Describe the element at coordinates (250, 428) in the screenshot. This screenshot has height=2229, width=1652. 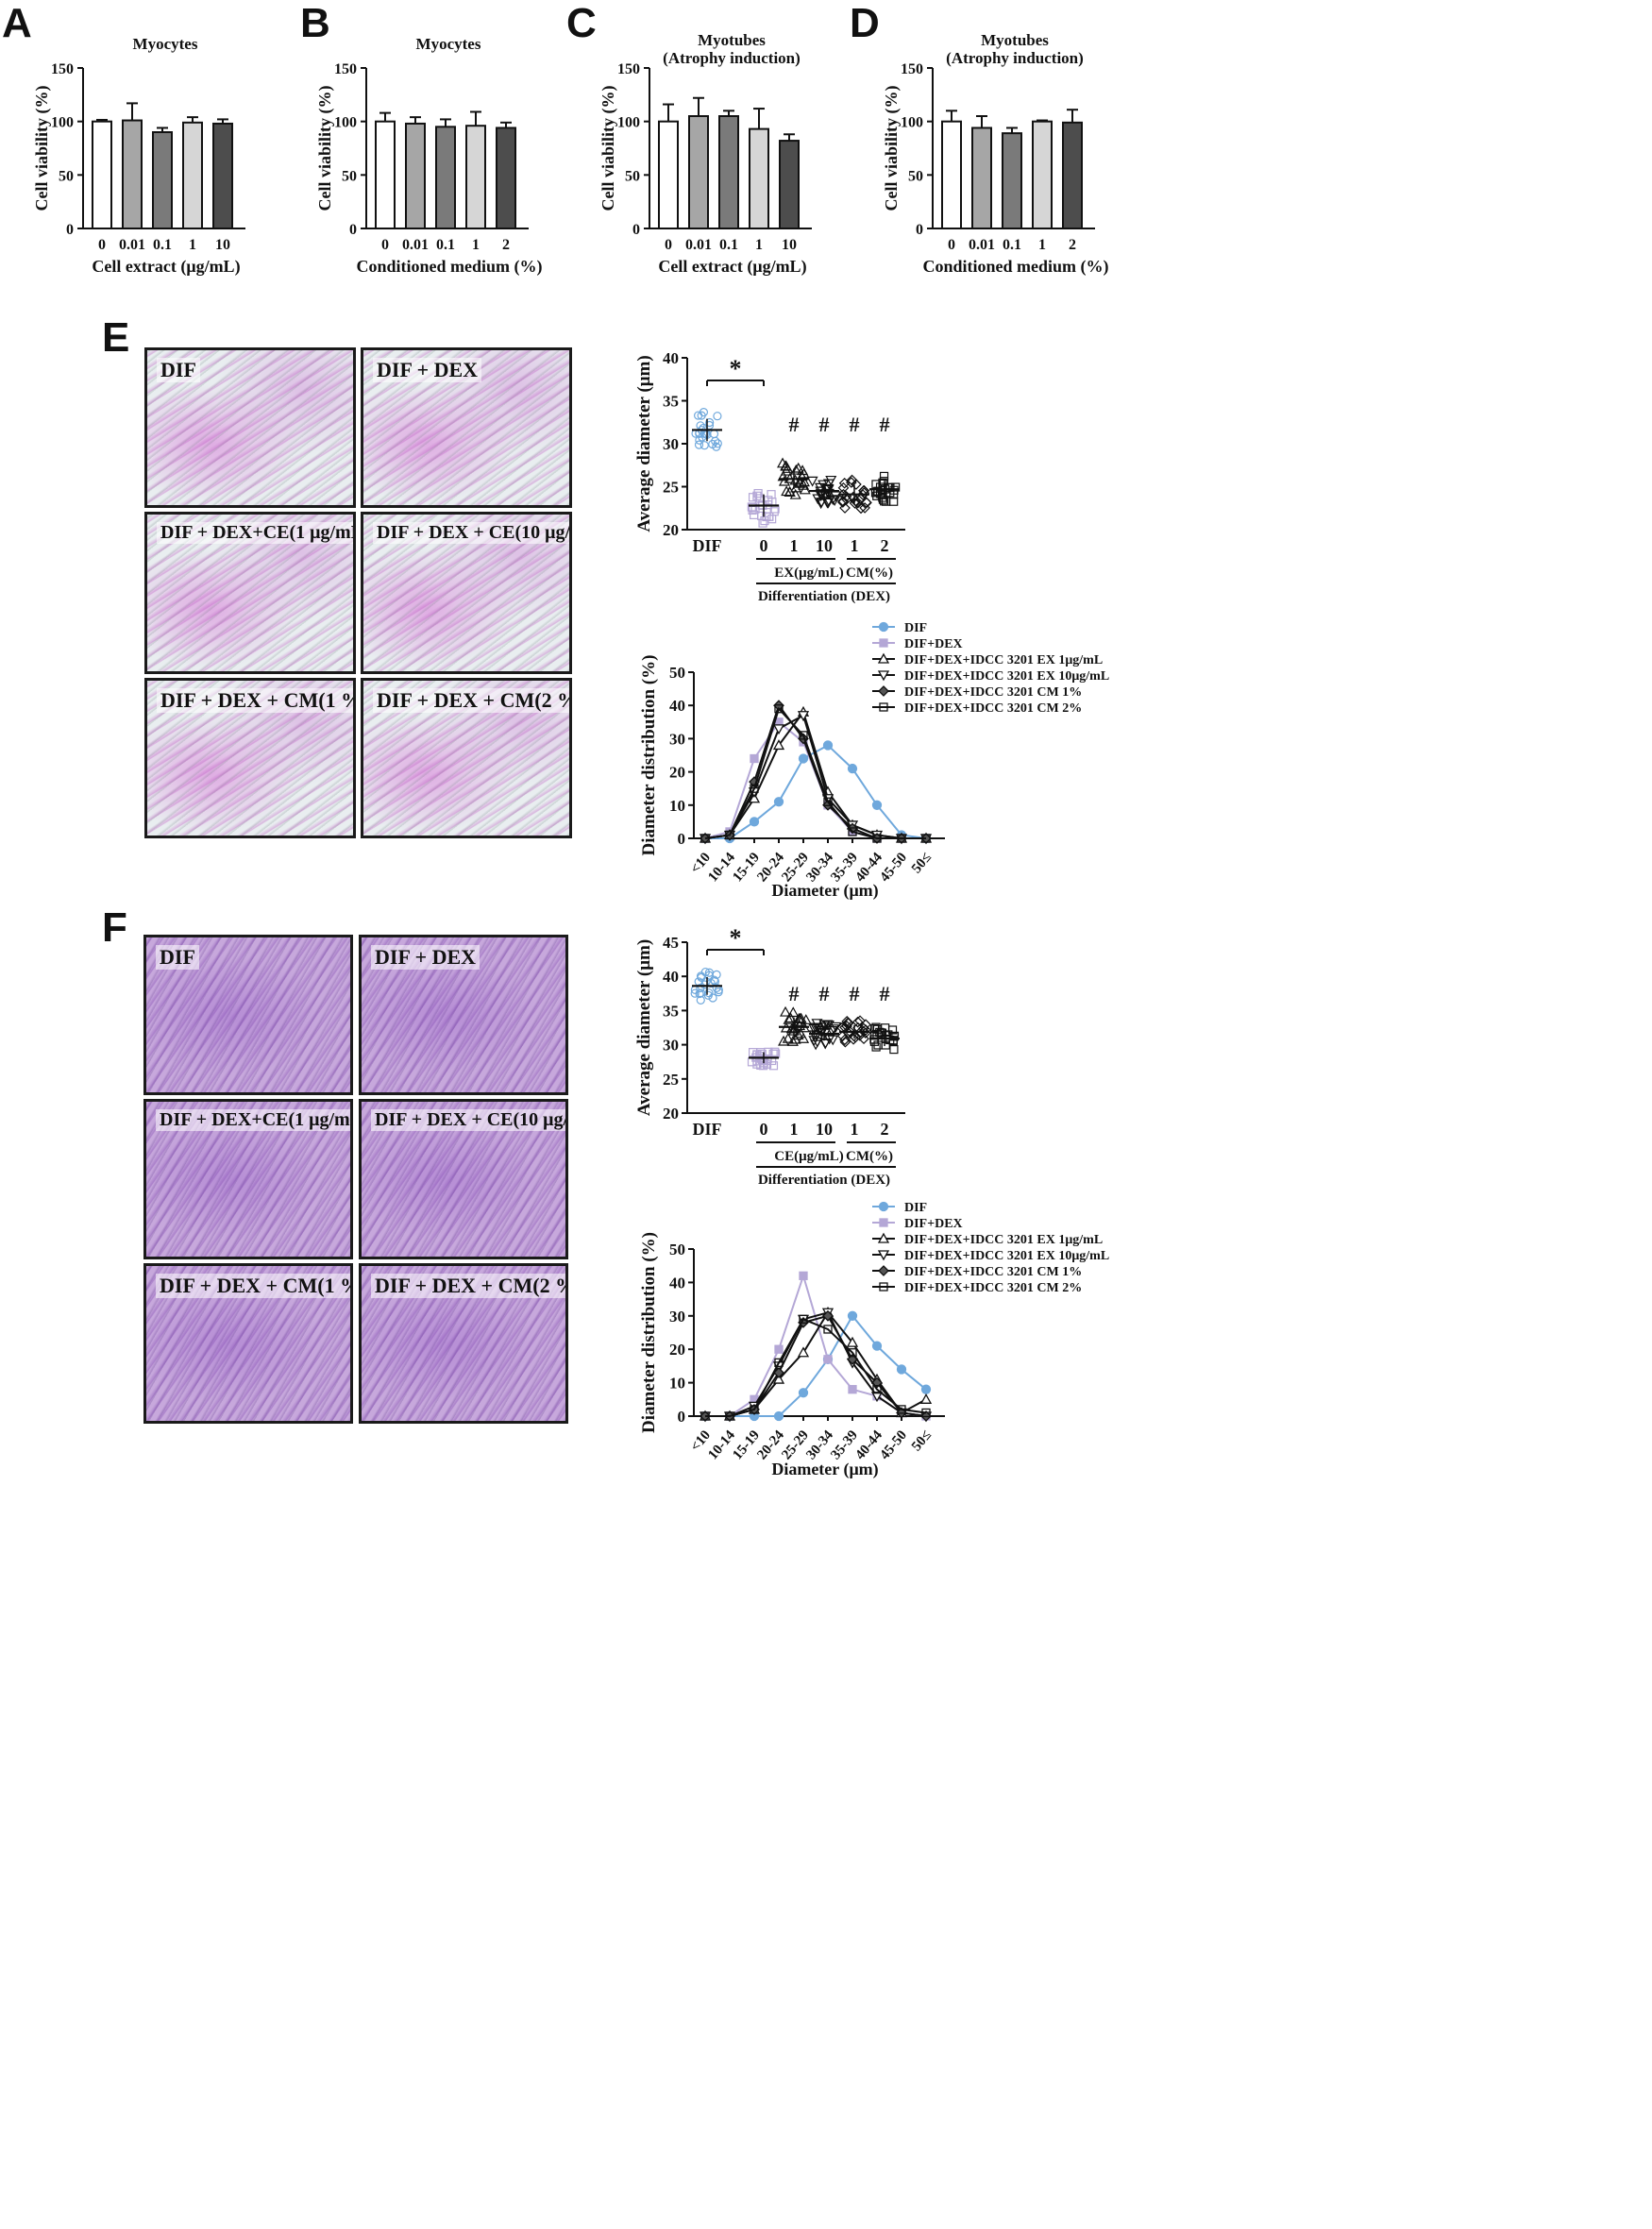
I see `micrograph-e-1: DIF` at that location.